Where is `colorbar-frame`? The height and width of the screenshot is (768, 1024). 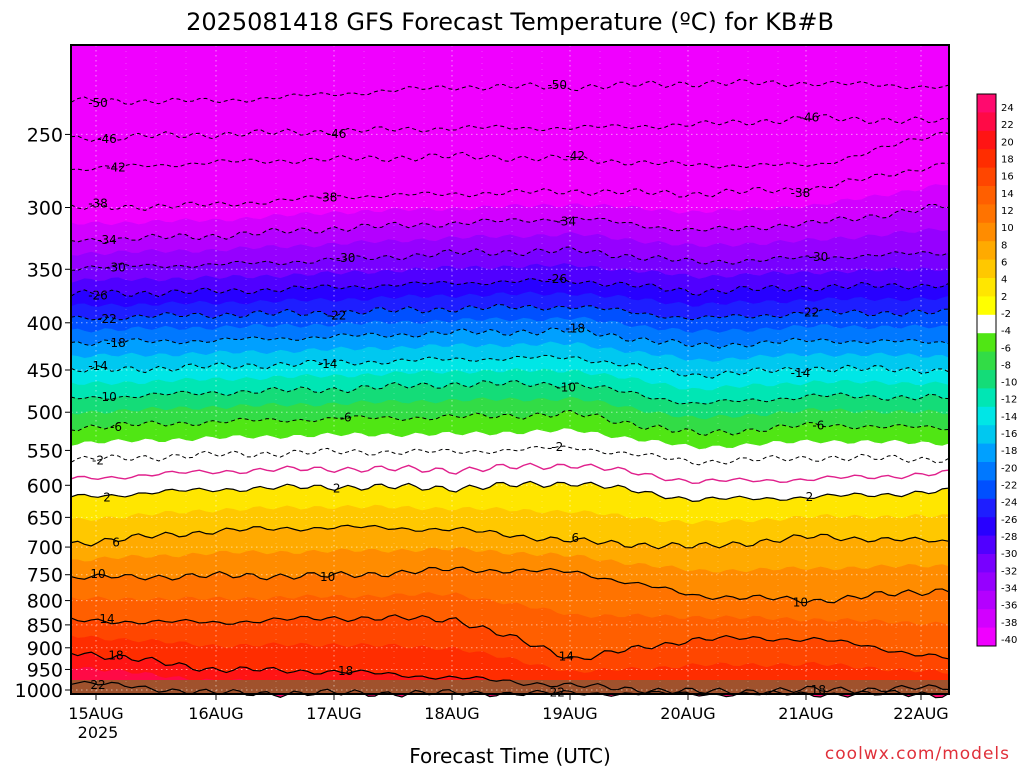
colorbar-frame is located at coordinates (986, 370).